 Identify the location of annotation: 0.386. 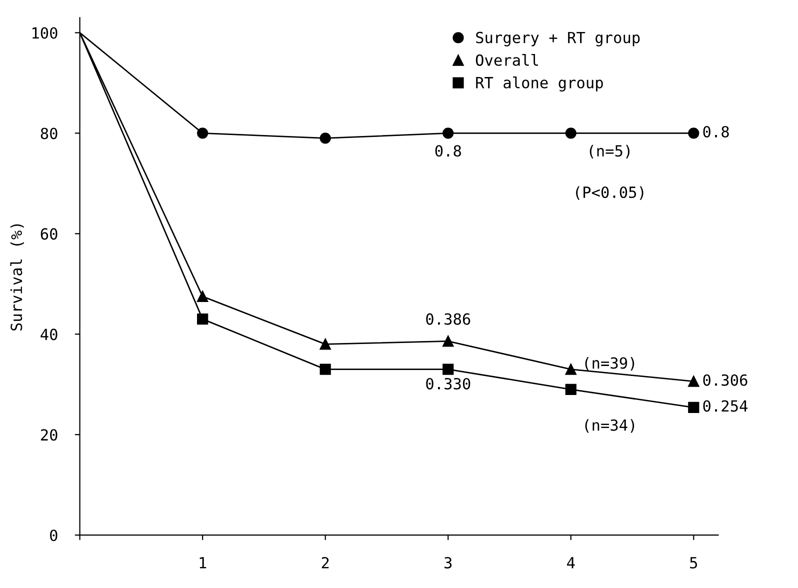
(448, 319).